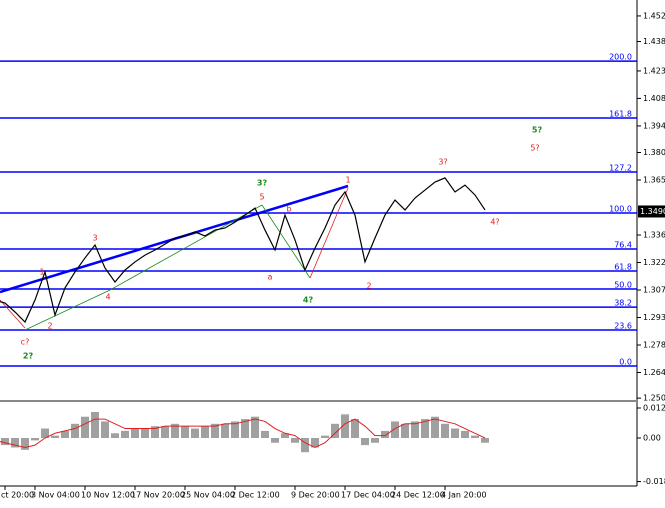 Image resolution: width=665 pixels, height=508 pixels. Describe the element at coordinates (158, 495) in the screenshot. I see `x-tick-label: 17 Nov 20:00` at that location.